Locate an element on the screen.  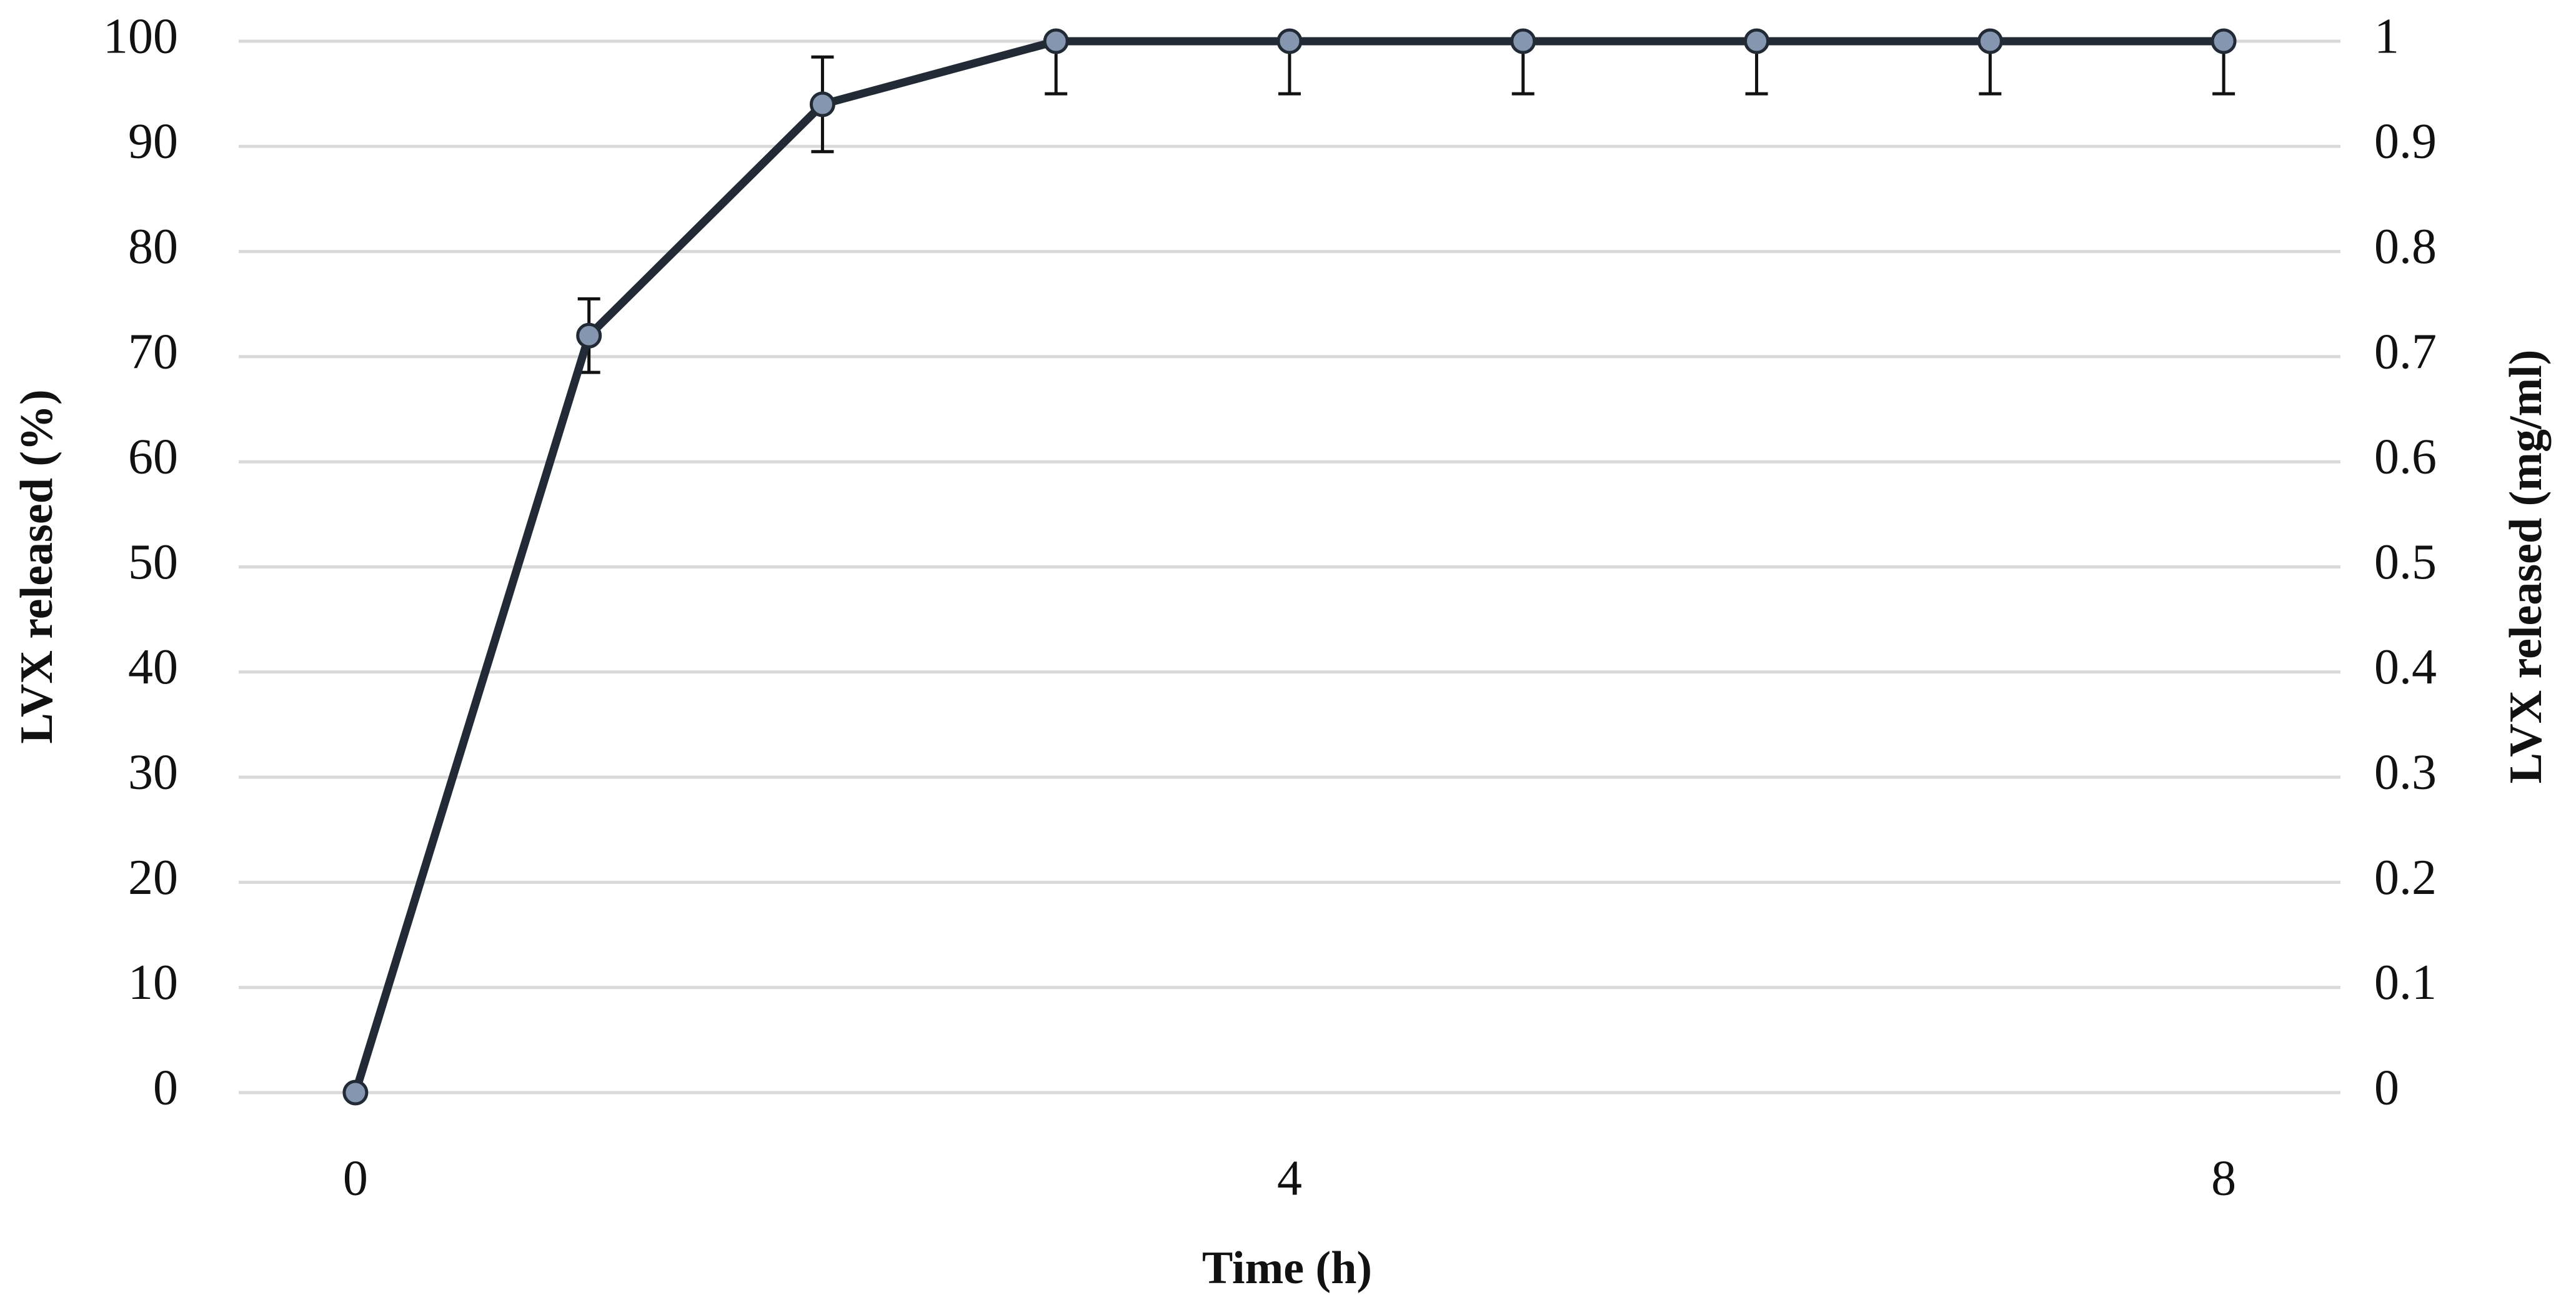
y2-tick-label: 0 is located at coordinates (2386, 1087).